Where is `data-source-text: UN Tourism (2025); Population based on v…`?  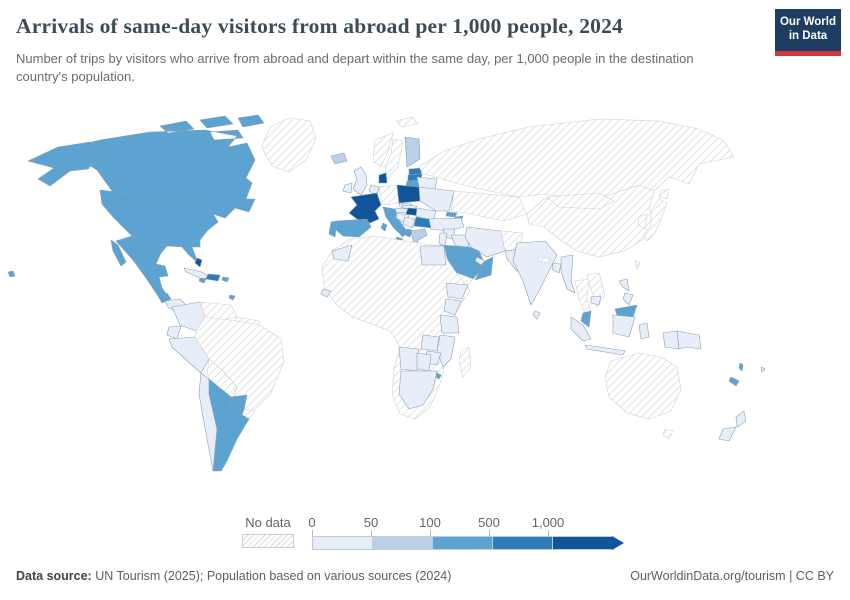 data-source-text: UN Tourism (2025); Population based on v… is located at coordinates (271, 576).